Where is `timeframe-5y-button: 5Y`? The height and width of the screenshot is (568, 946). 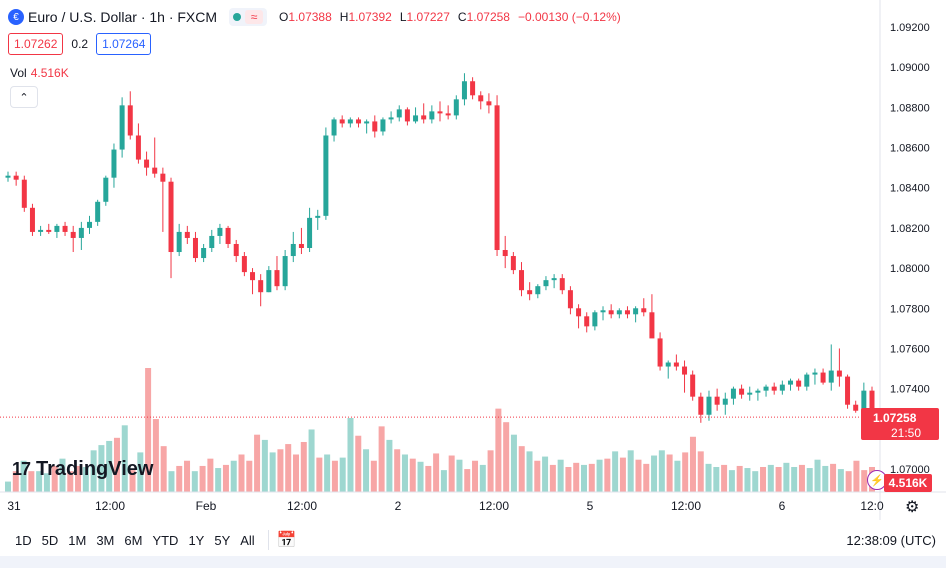 timeframe-5y-button: 5Y is located at coordinates (222, 540).